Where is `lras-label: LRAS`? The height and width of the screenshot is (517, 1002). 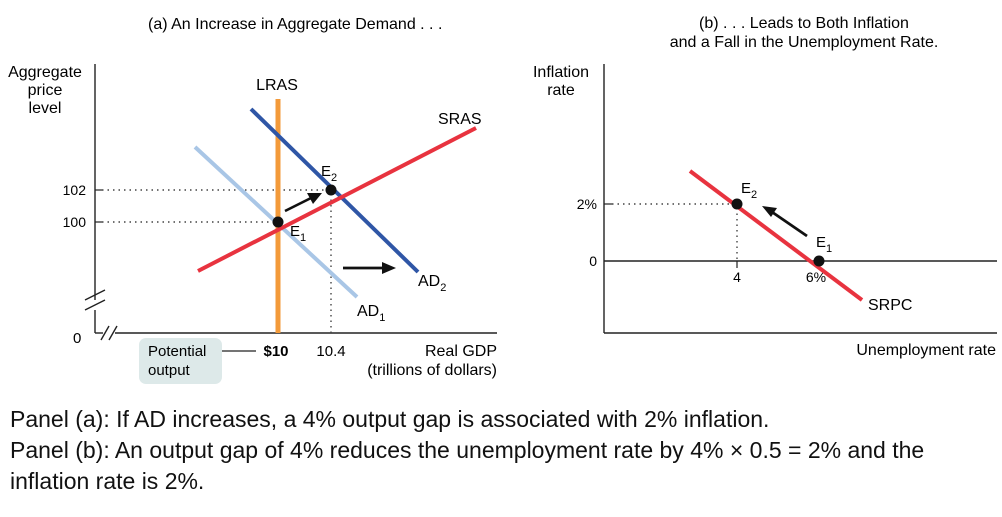
lras-label: LRAS is located at coordinates (277, 85).